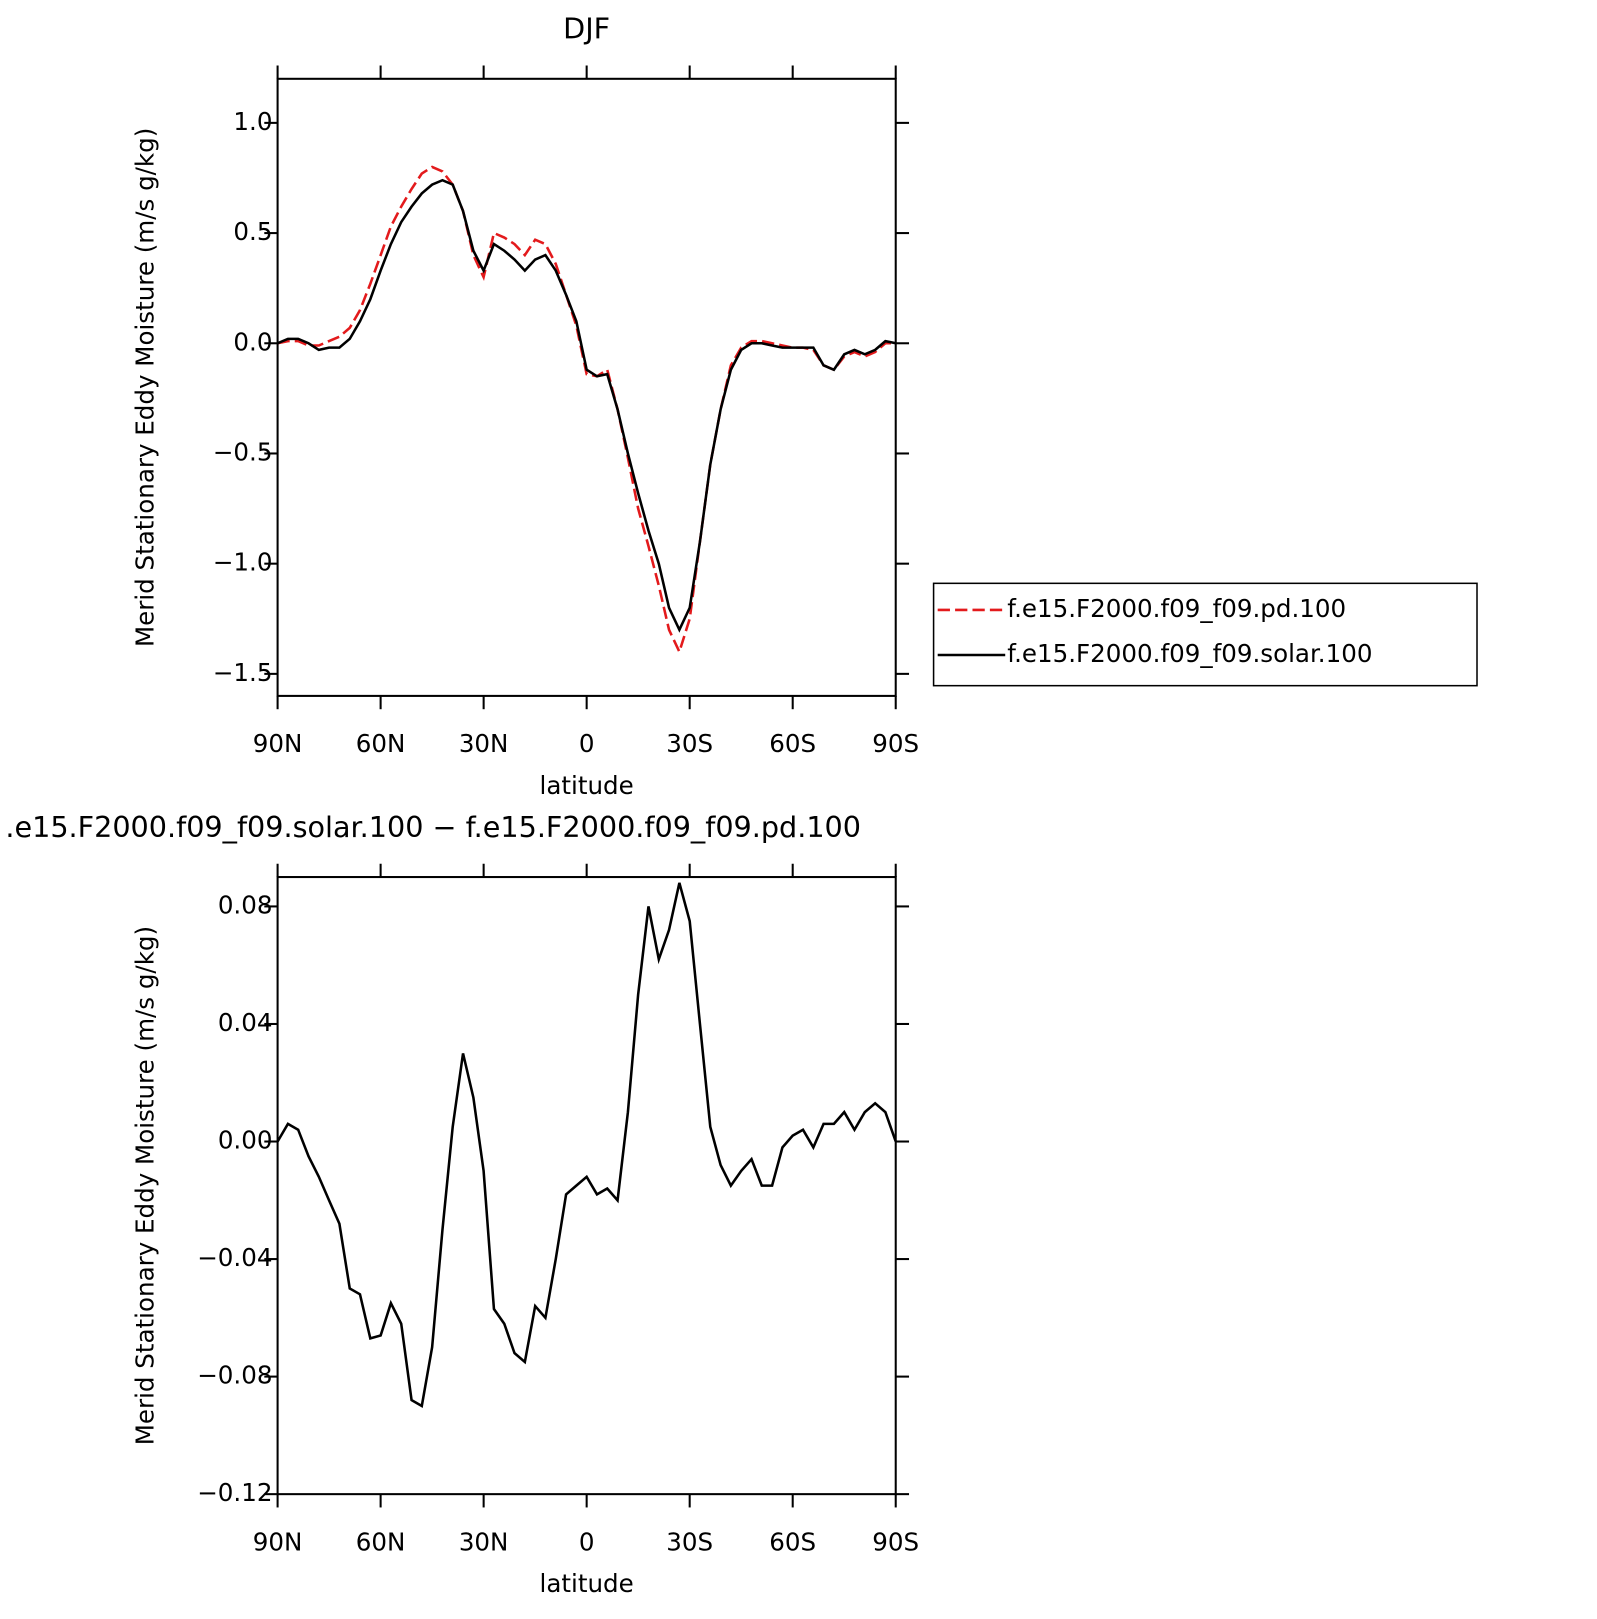 This screenshot has height=1619, width=1597. What do you see at coordinates (245, 1140) in the screenshot?
I see `y-tick-label: 0.00` at bounding box center [245, 1140].